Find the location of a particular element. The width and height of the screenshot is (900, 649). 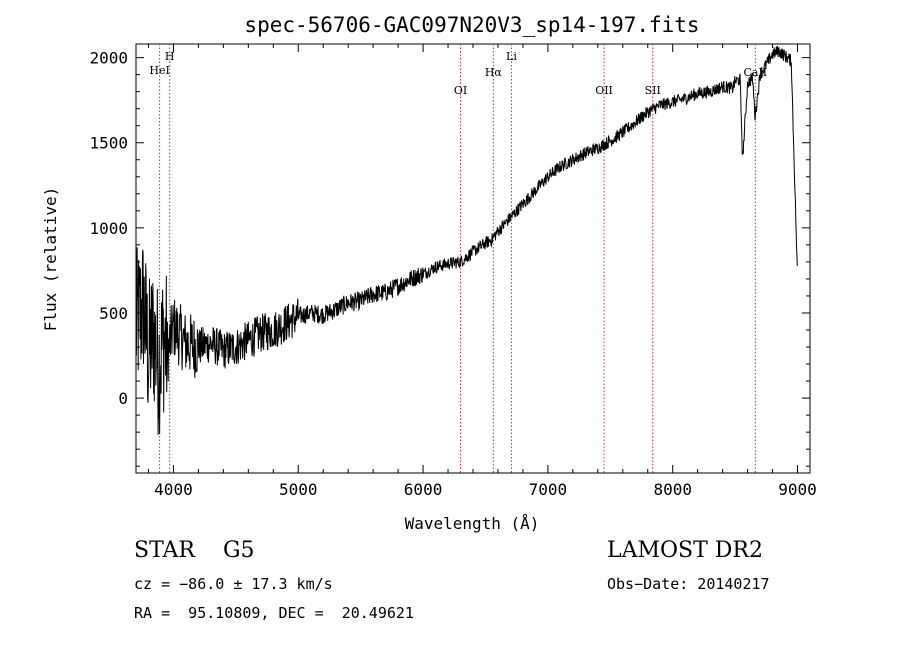

spectral-line-label: Li is located at coordinates (511, 56).